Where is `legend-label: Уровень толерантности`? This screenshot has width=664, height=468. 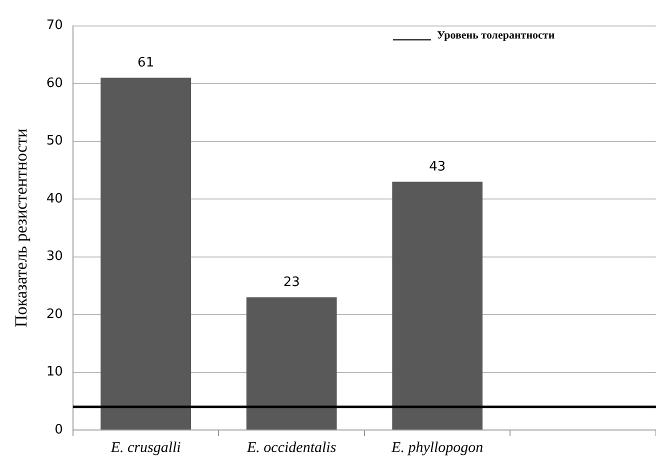 legend-label: Уровень толерантности is located at coordinates (496, 36).